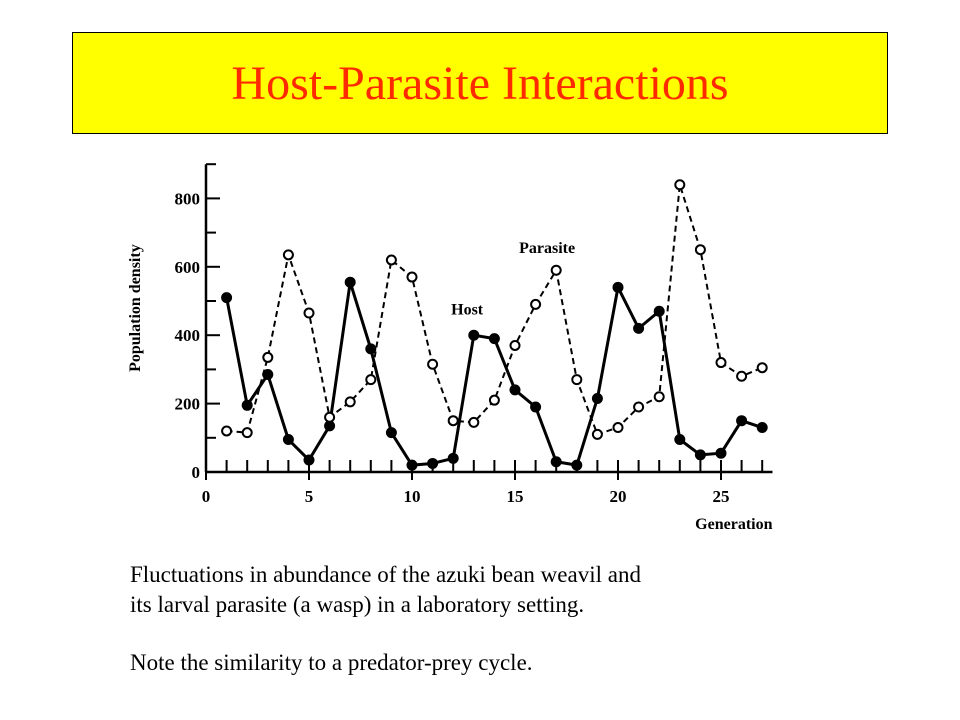 The width and height of the screenshot is (960, 720). Describe the element at coordinates (467, 310) in the screenshot. I see `series-label-host: Host` at that location.